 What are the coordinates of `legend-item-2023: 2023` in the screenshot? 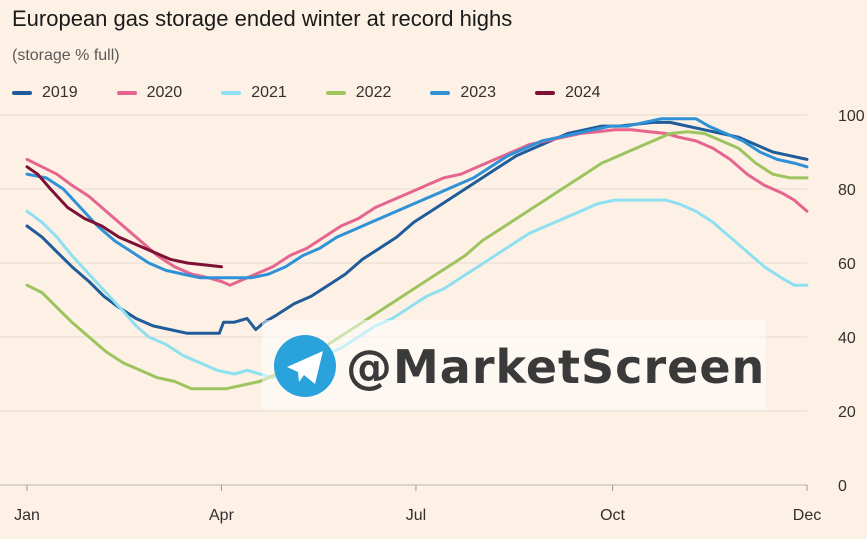 It's located at (463, 93).